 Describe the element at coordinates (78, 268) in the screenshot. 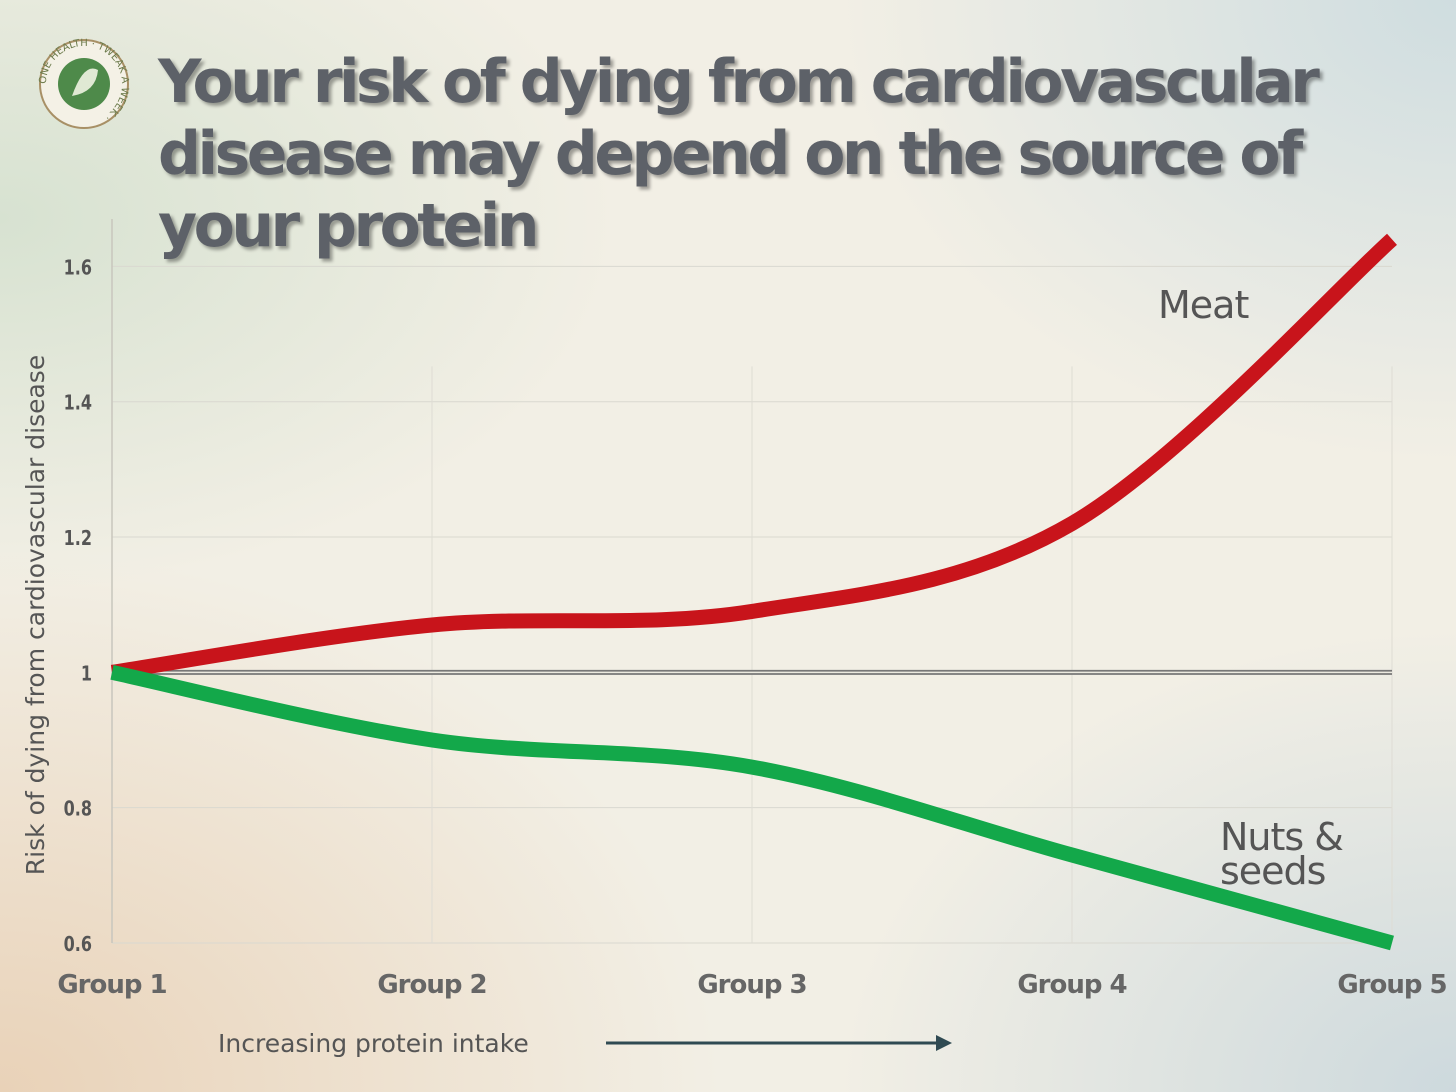

I see `y-tick-label: 1.6` at that location.